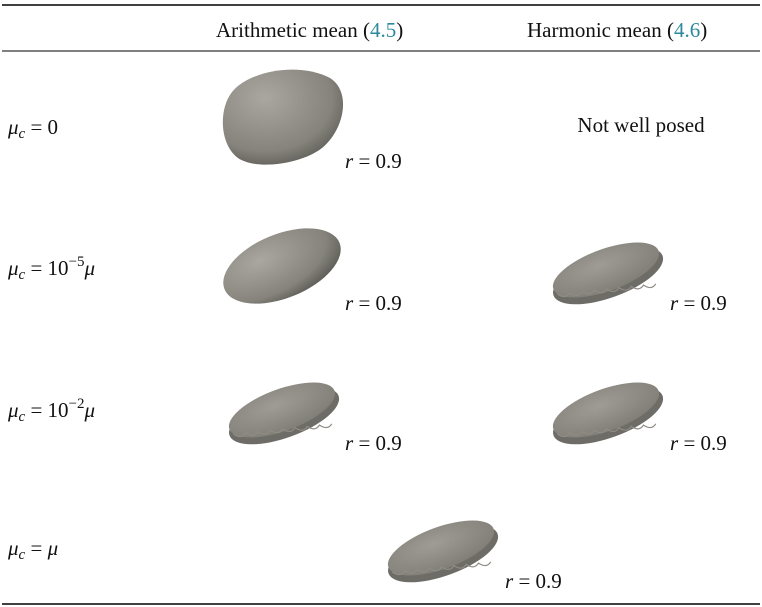 The width and height of the screenshot is (762, 607). What do you see at coordinates (41, 127) in the screenshot?
I see `label-part: = 0` at bounding box center [41, 127].